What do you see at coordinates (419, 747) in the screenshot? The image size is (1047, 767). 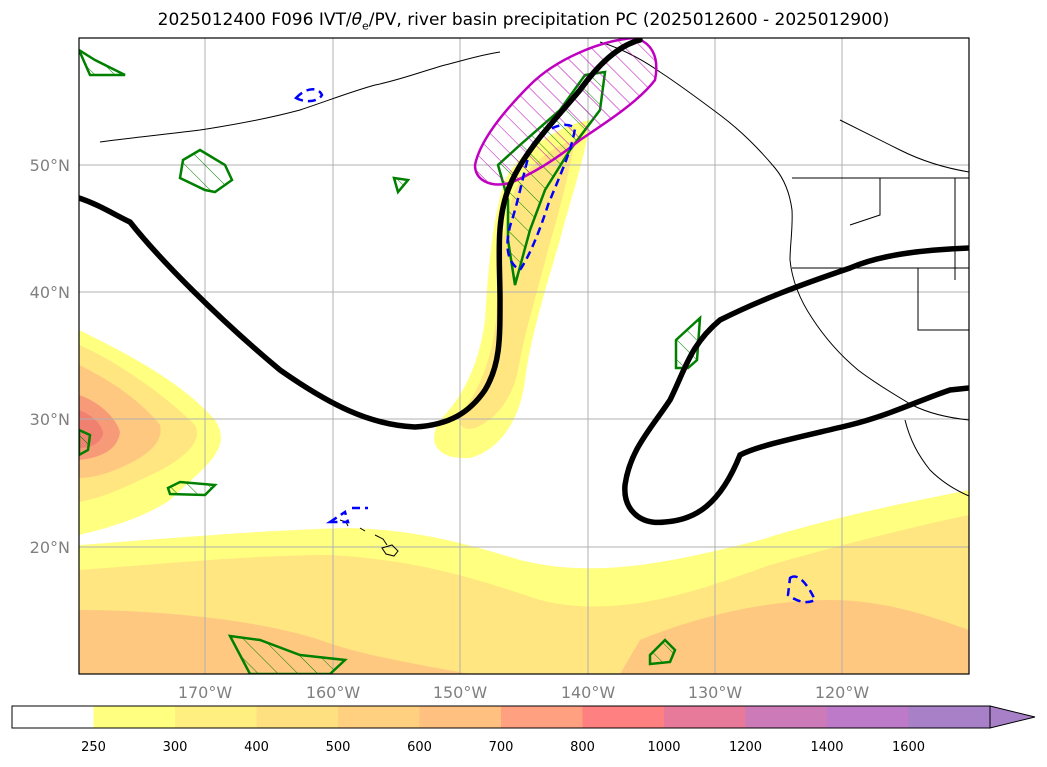 I see `colorbar-tick-label: 600` at bounding box center [419, 747].